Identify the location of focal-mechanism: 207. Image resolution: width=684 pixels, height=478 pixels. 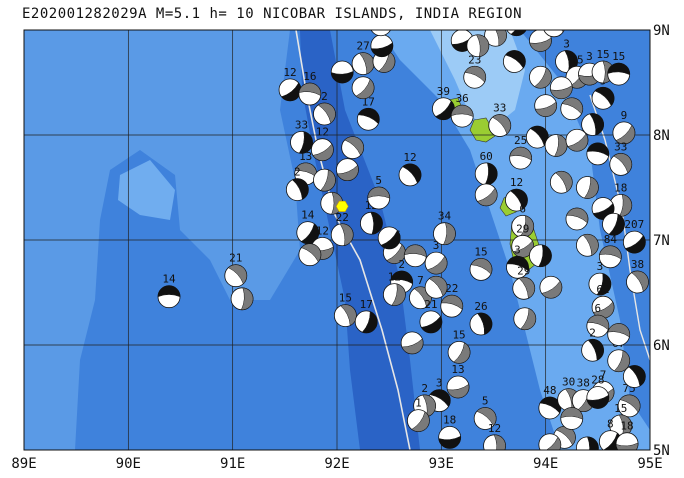
(634, 236).